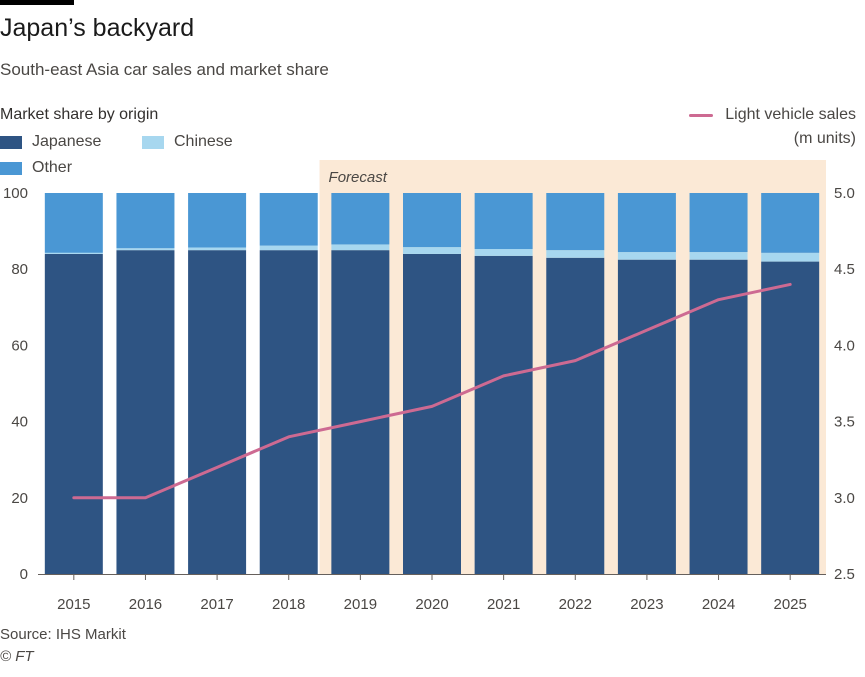  What do you see at coordinates (73, 253) in the screenshot?
I see `bar-chinese-2015` at bounding box center [73, 253].